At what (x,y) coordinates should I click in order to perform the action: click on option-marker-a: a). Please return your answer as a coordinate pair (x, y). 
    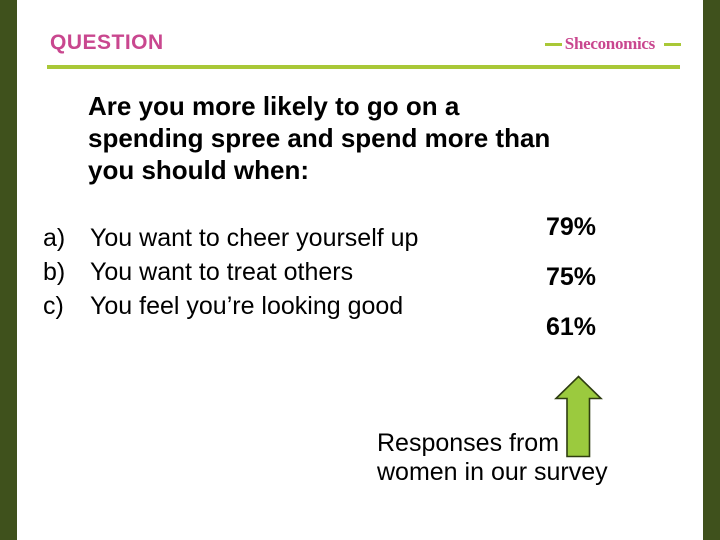
    Looking at the image, I should click on (54, 238).